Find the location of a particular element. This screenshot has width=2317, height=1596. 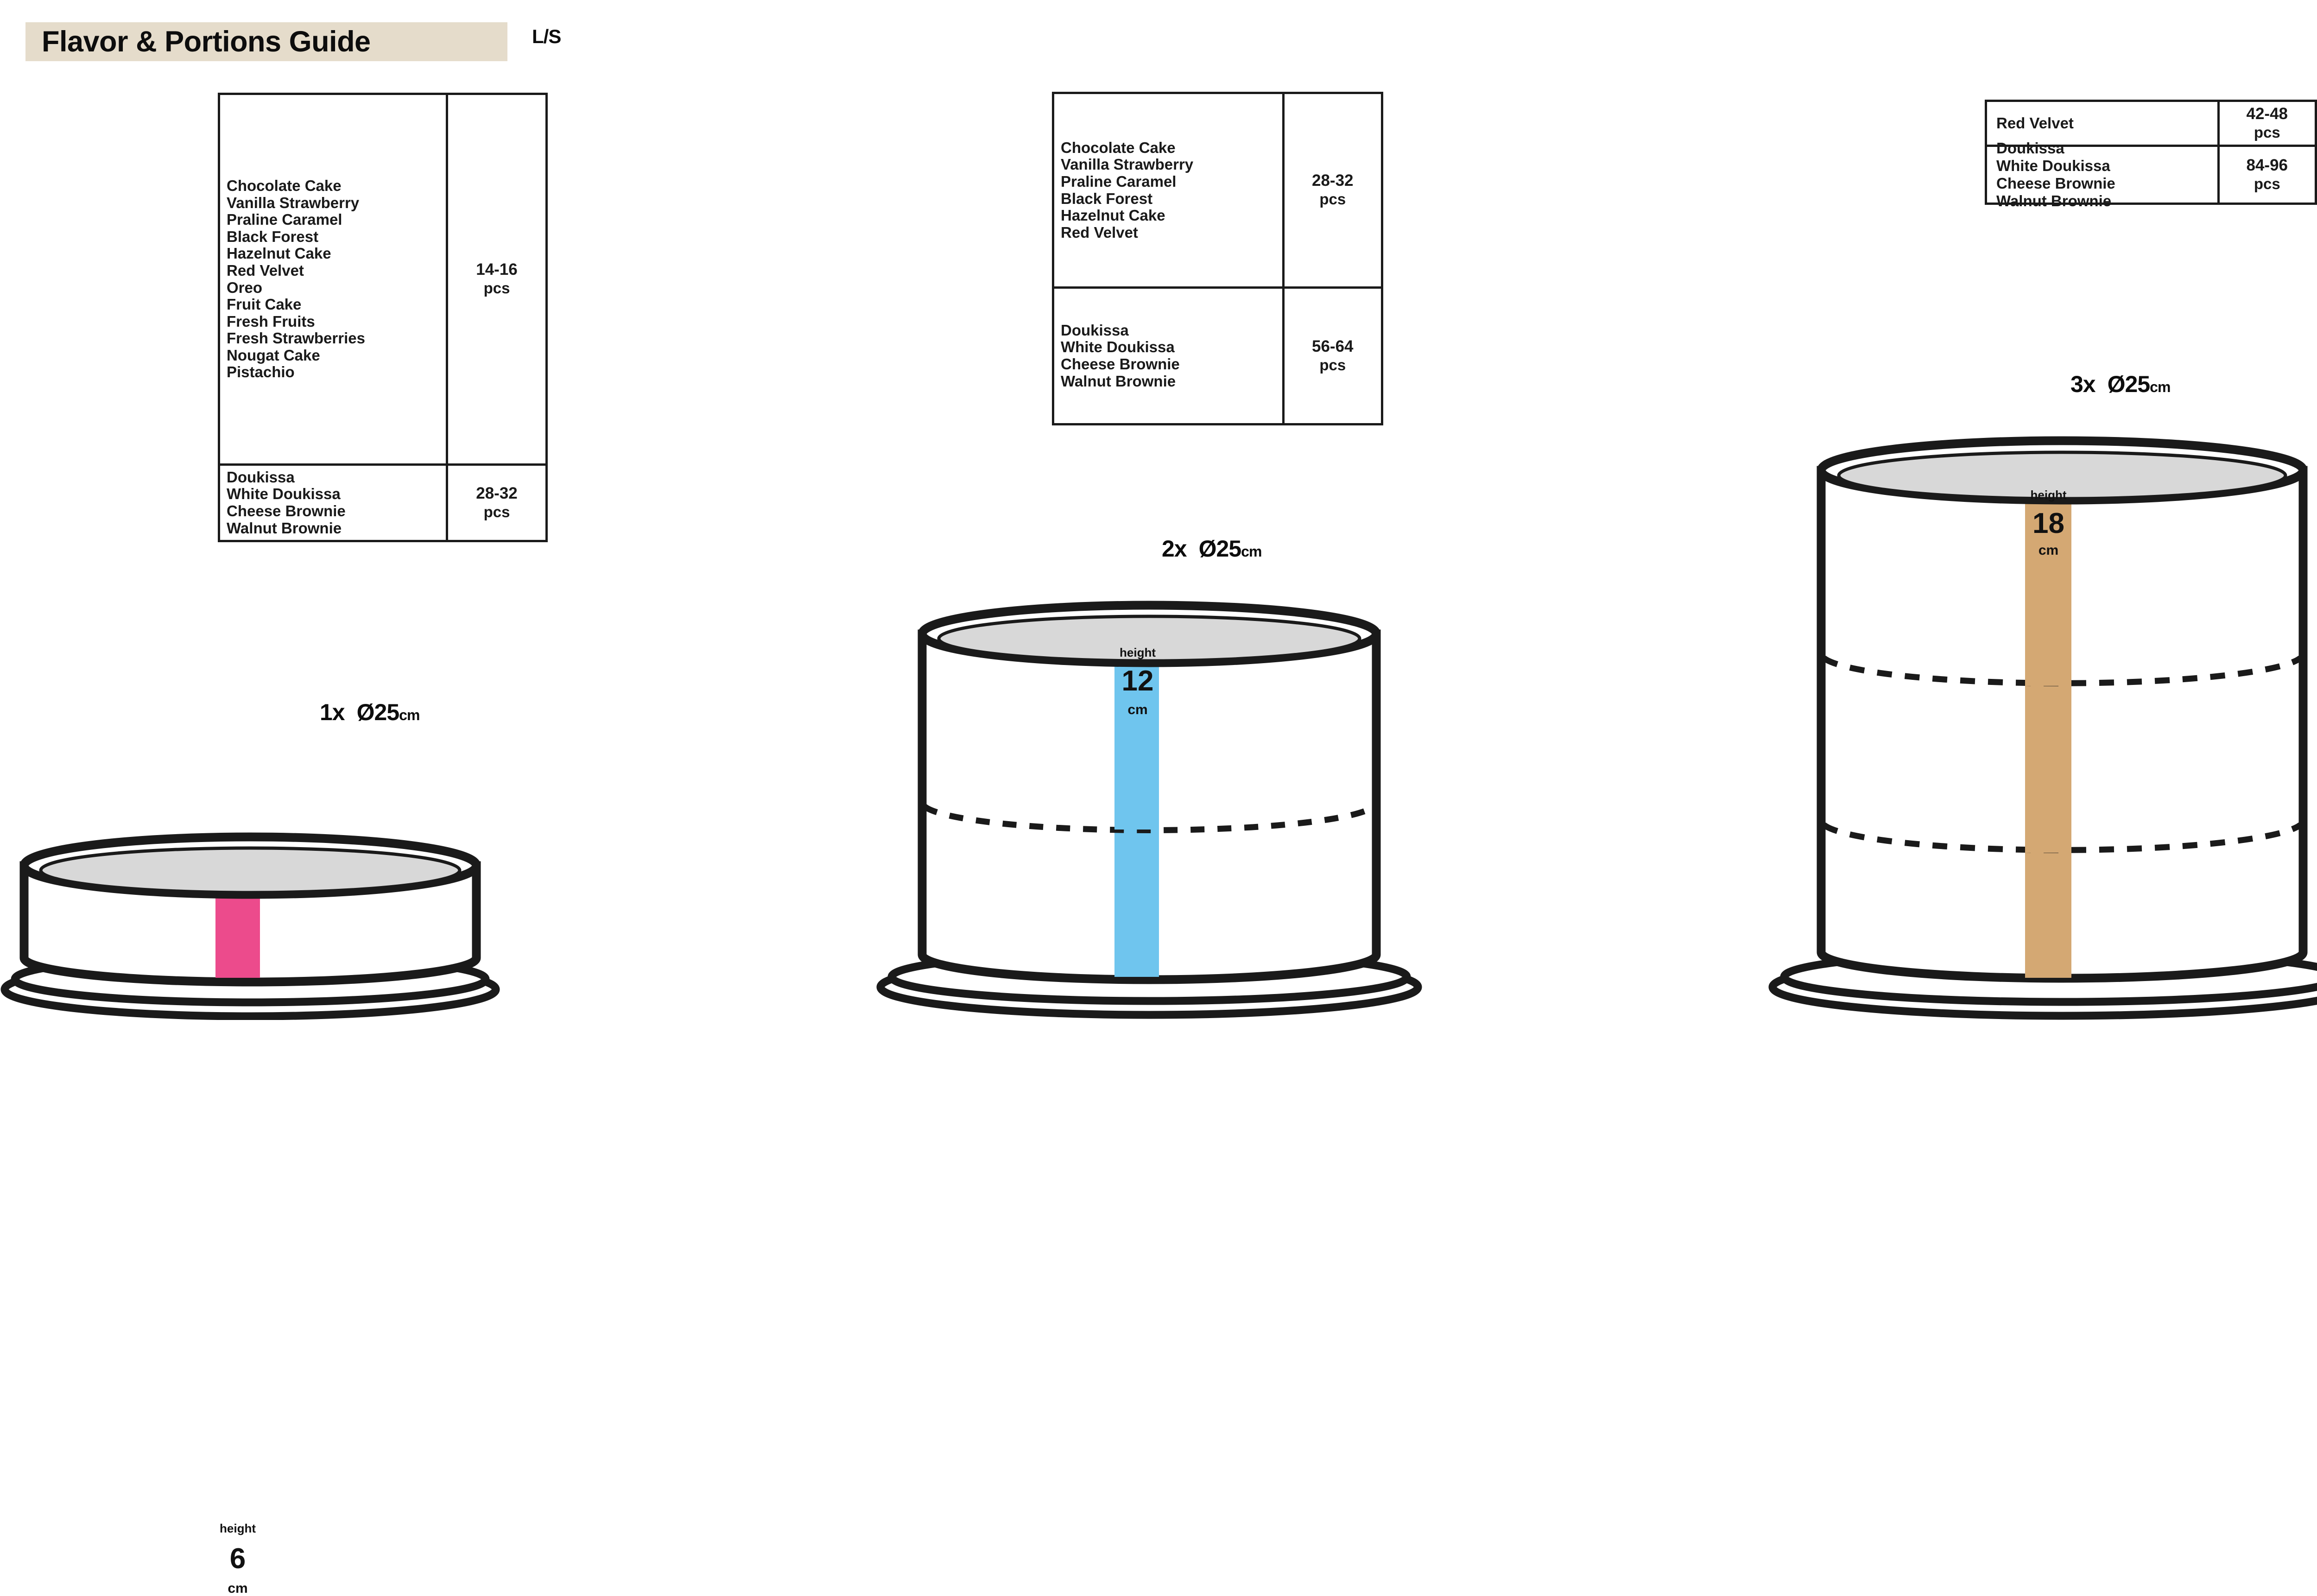

flavor-list-cell: Red Velvet is located at coordinates (2103, 123).